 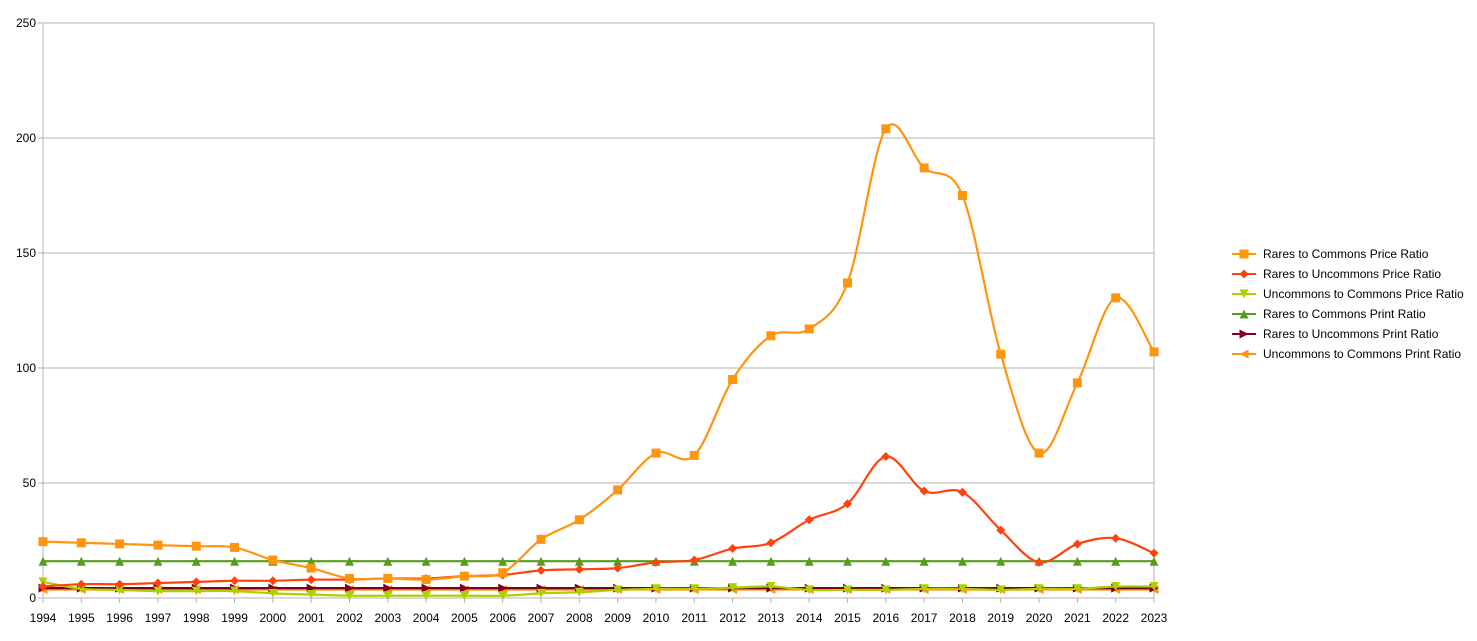 I want to click on x-tick-label: 2014, so click(x=809, y=618).